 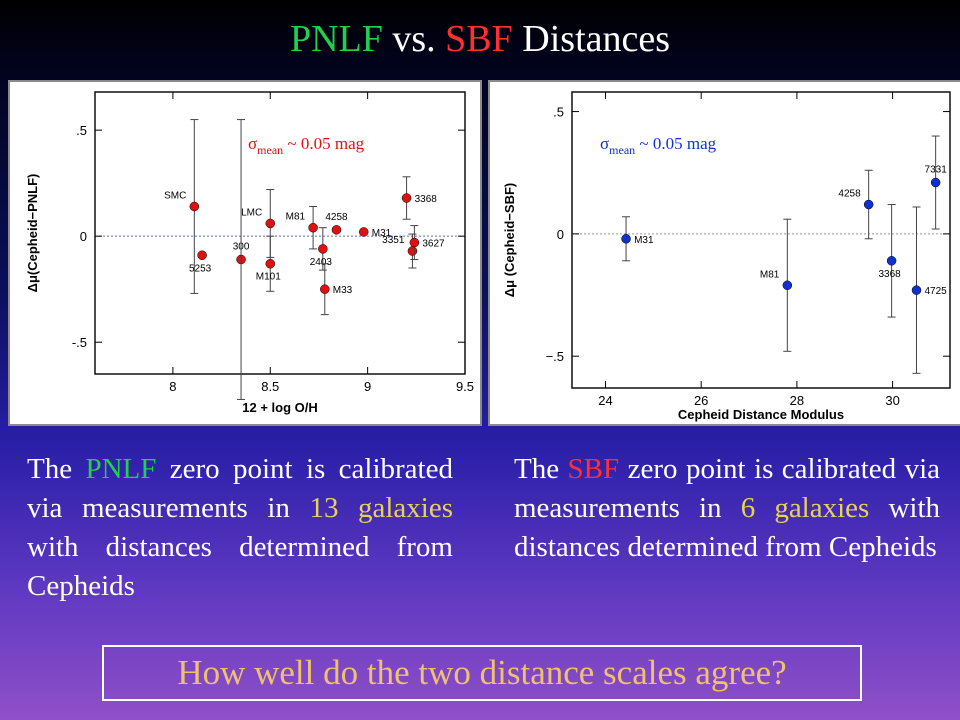 I want to click on pnlf-y-tick-label: -.5, so click(x=79, y=342).